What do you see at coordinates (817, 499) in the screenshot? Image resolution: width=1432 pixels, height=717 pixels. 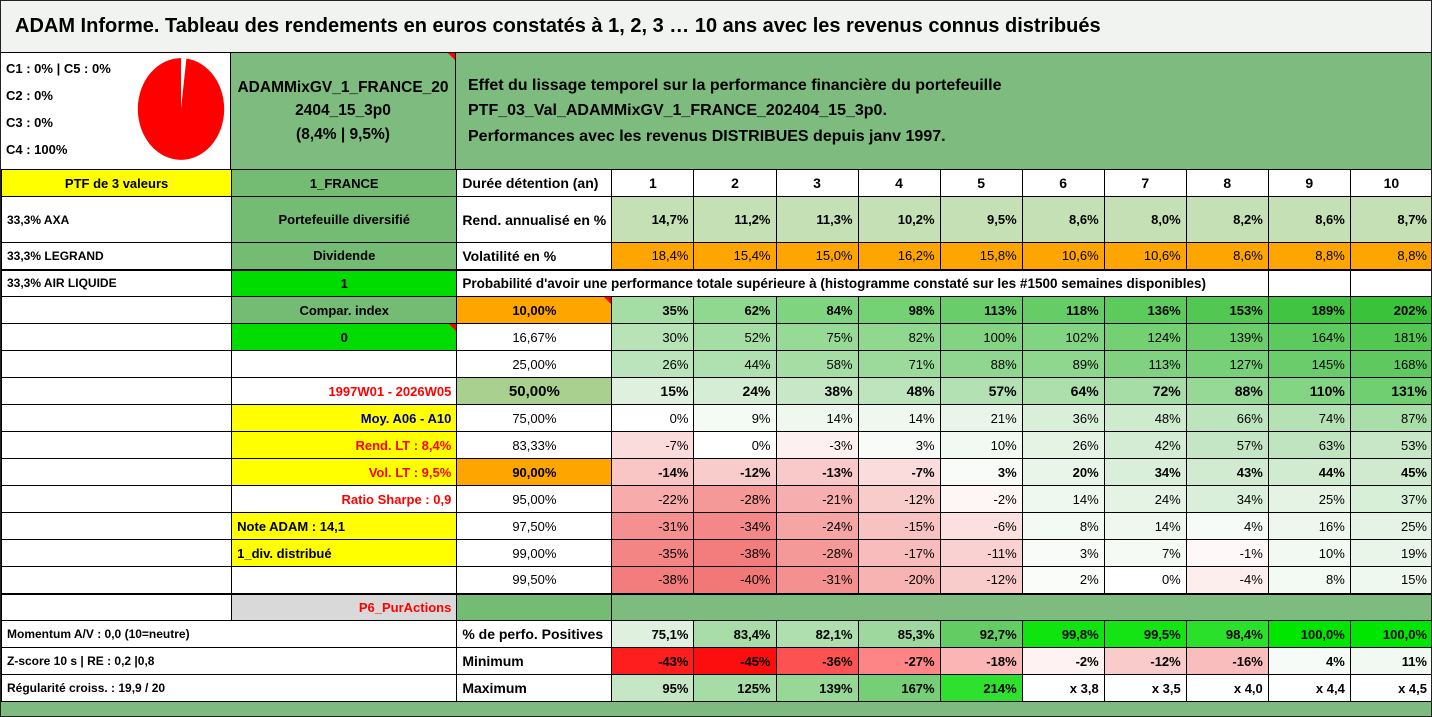 I see `value-cell: -21%` at bounding box center [817, 499].